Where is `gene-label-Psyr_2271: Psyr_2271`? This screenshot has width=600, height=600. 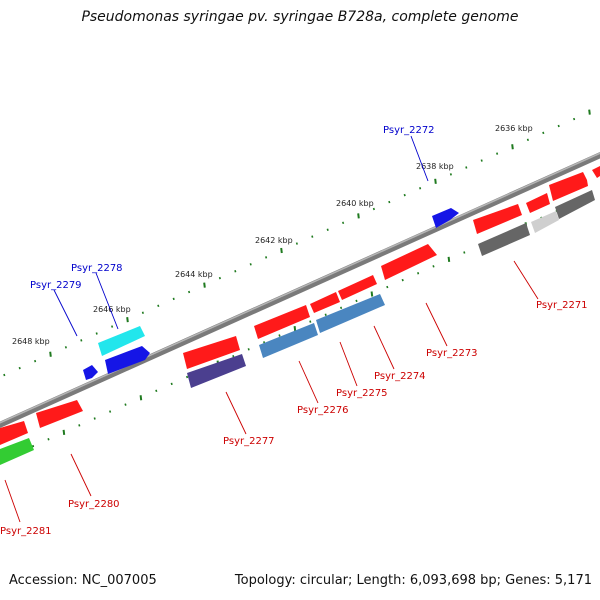 gene-label-Psyr_2271: Psyr_2271 is located at coordinates (562, 305).